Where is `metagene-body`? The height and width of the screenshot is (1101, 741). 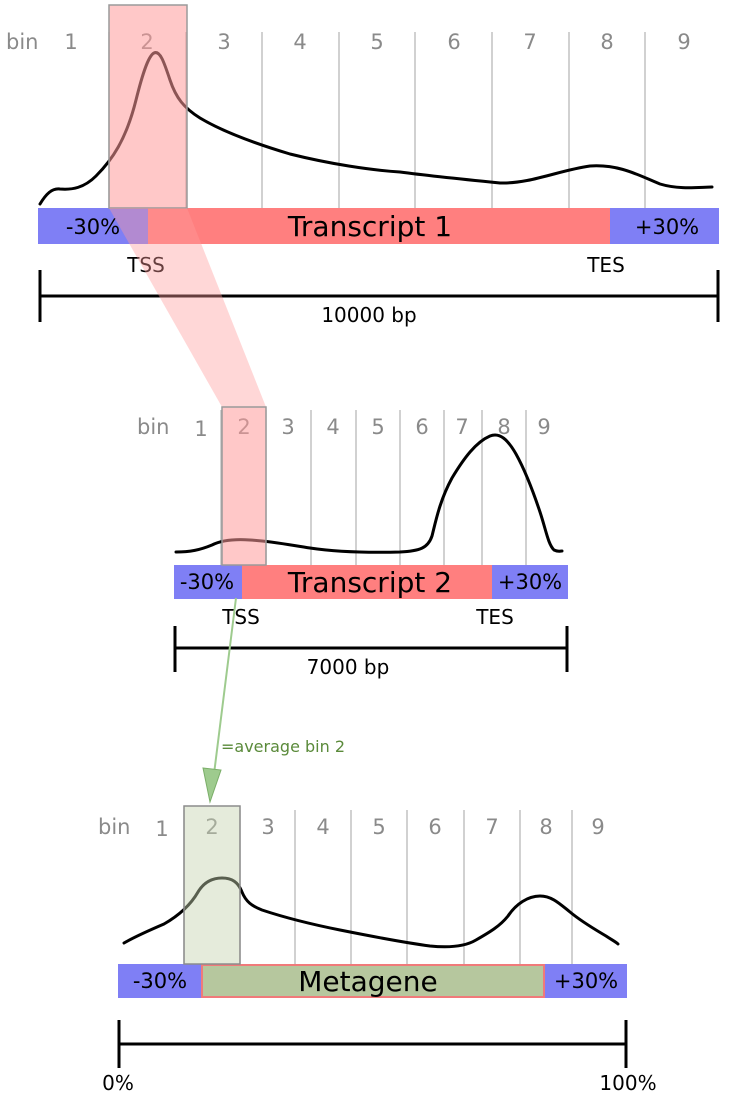
metagene-body is located at coordinates (373, 981).